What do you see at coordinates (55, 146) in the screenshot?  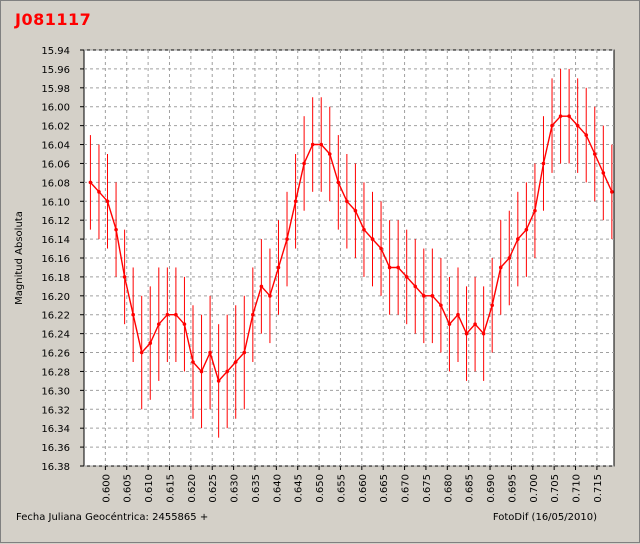 I see `y-tick-label: 16.04` at bounding box center [55, 146].